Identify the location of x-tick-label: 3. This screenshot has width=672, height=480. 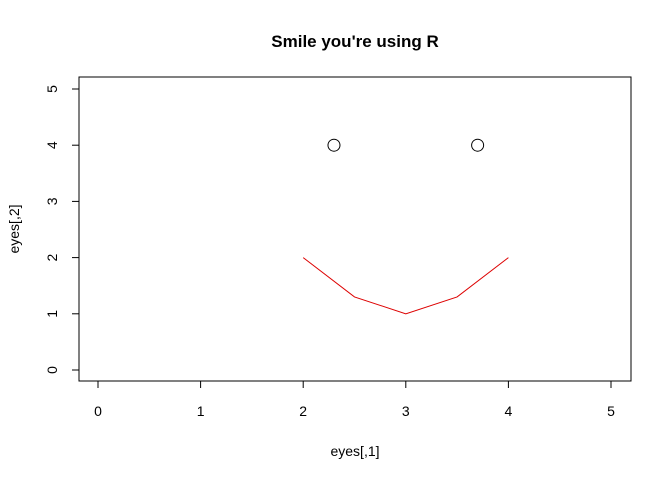
(406, 411).